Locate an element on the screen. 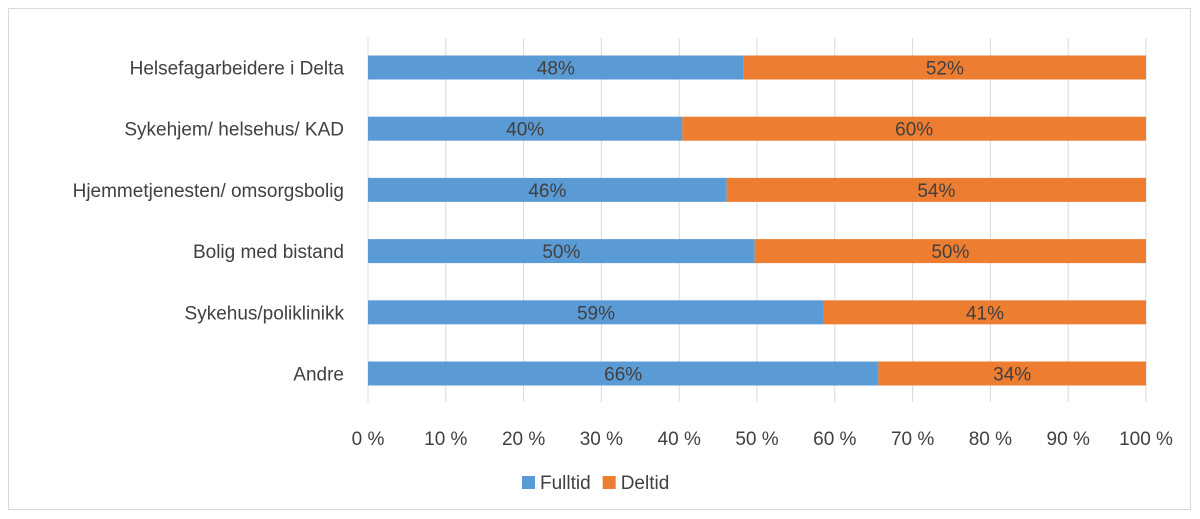  x-tick-label: 0 % is located at coordinates (368, 439).